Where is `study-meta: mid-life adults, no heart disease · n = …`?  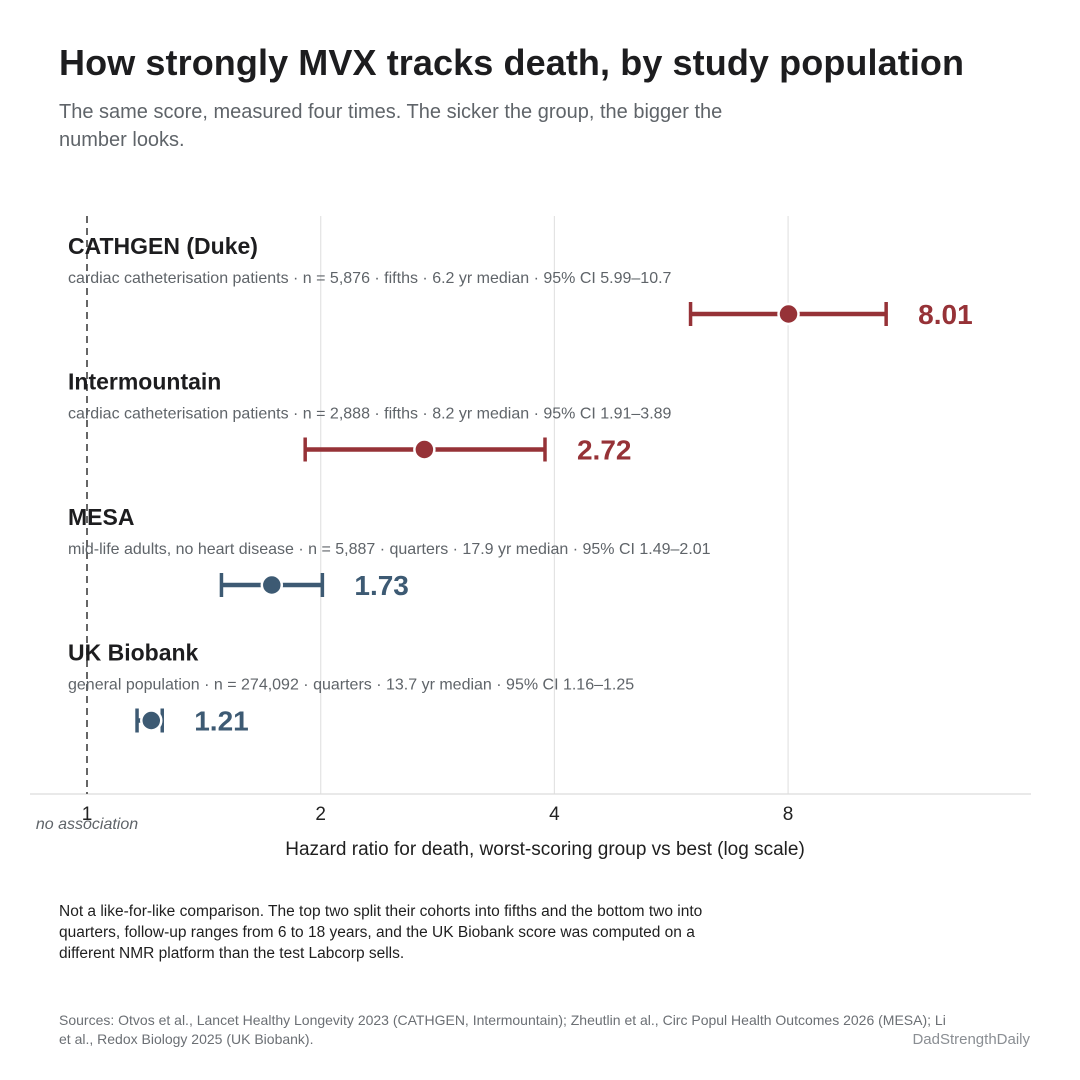
study-meta: mid-life adults, no heart disease · n = … is located at coordinates (389, 549).